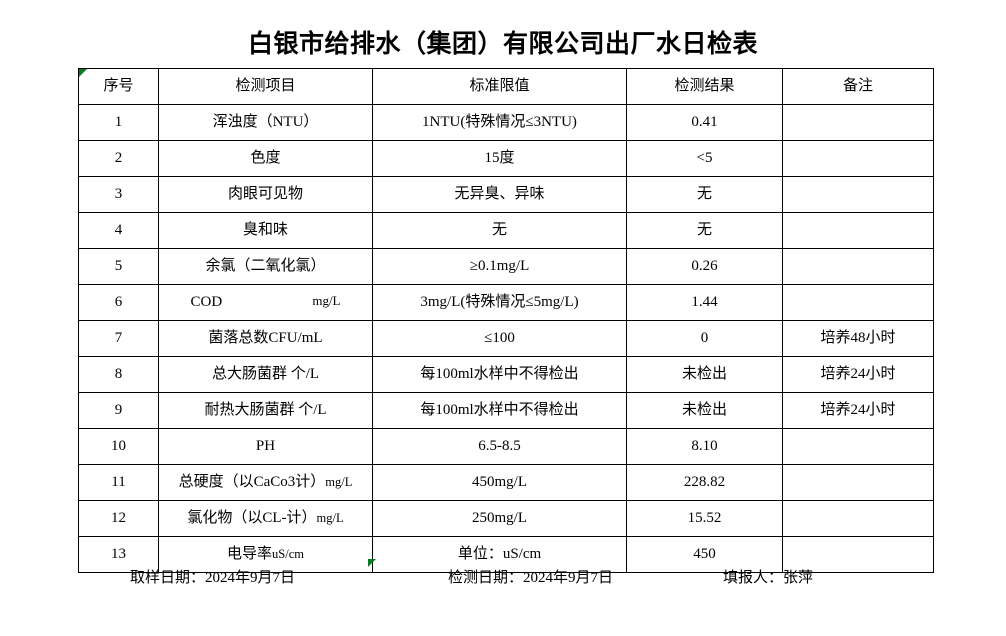  I want to click on table-row: 3 肉眼可见物 无异臭、异味无, so click(506, 194).